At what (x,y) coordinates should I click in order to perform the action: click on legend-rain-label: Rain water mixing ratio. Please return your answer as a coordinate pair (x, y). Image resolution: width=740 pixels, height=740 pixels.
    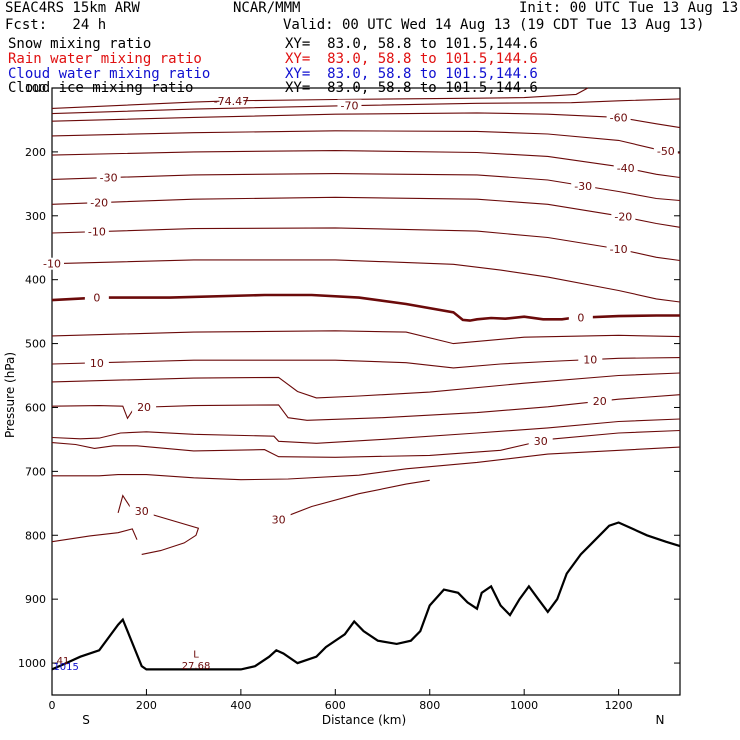
    Looking at the image, I should click on (105, 59).